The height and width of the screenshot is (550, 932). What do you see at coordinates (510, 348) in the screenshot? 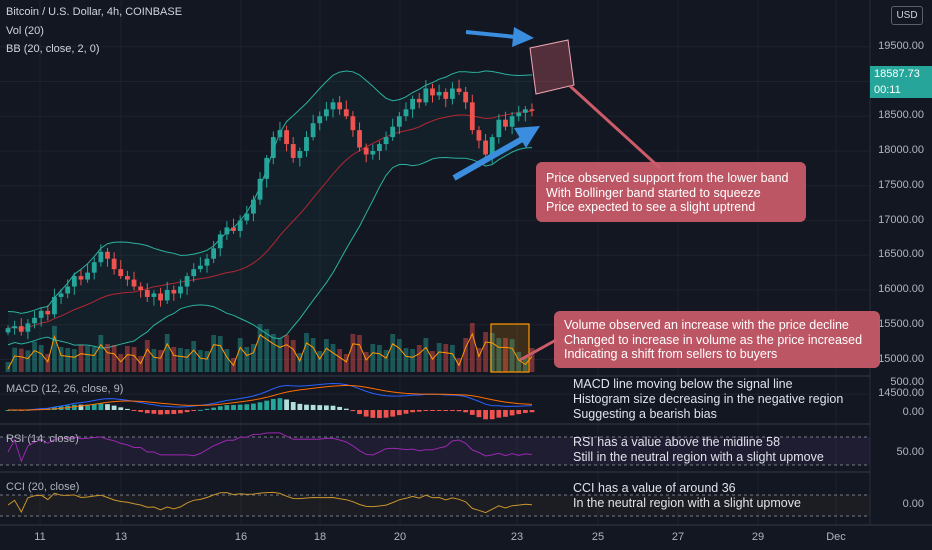
I see `volume-highlight-box` at bounding box center [510, 348].